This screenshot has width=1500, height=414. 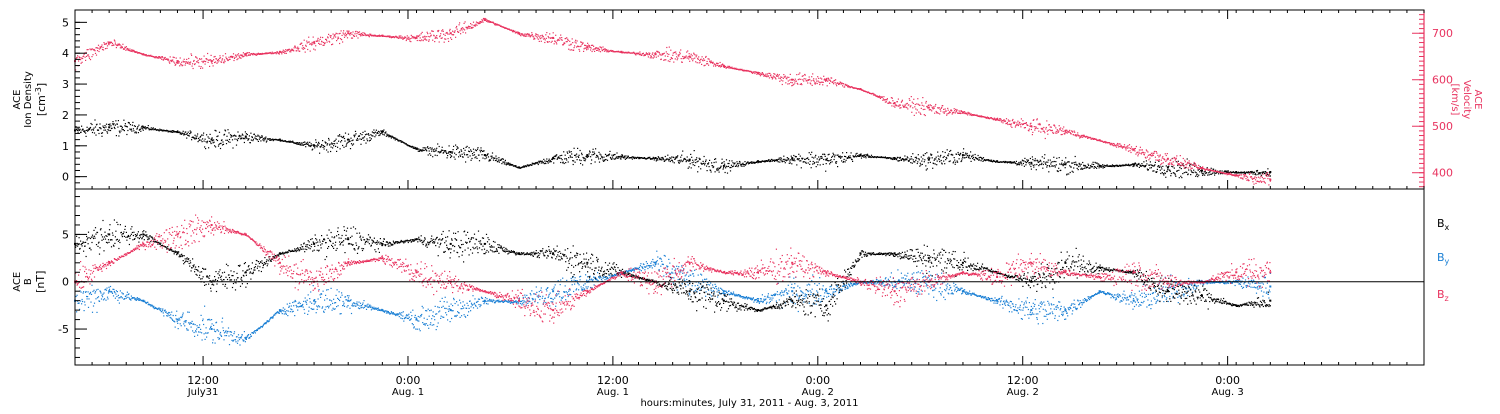 What do you see at coordinates (17, 100) in the screenshot?
I see `ion-density-label-line1: ACE` at bounding box center [17, 100].